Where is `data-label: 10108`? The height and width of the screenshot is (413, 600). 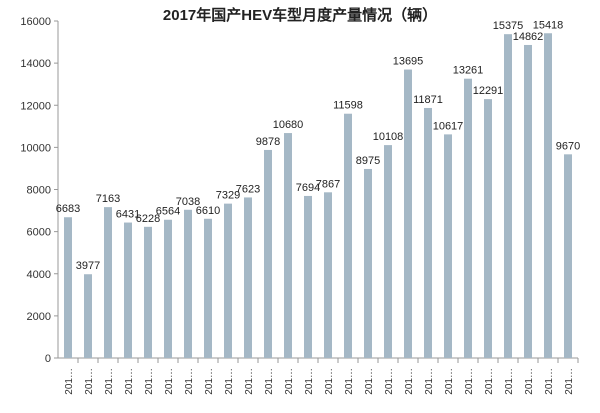
data-label: 10108 is located at coordinates (388, 137).